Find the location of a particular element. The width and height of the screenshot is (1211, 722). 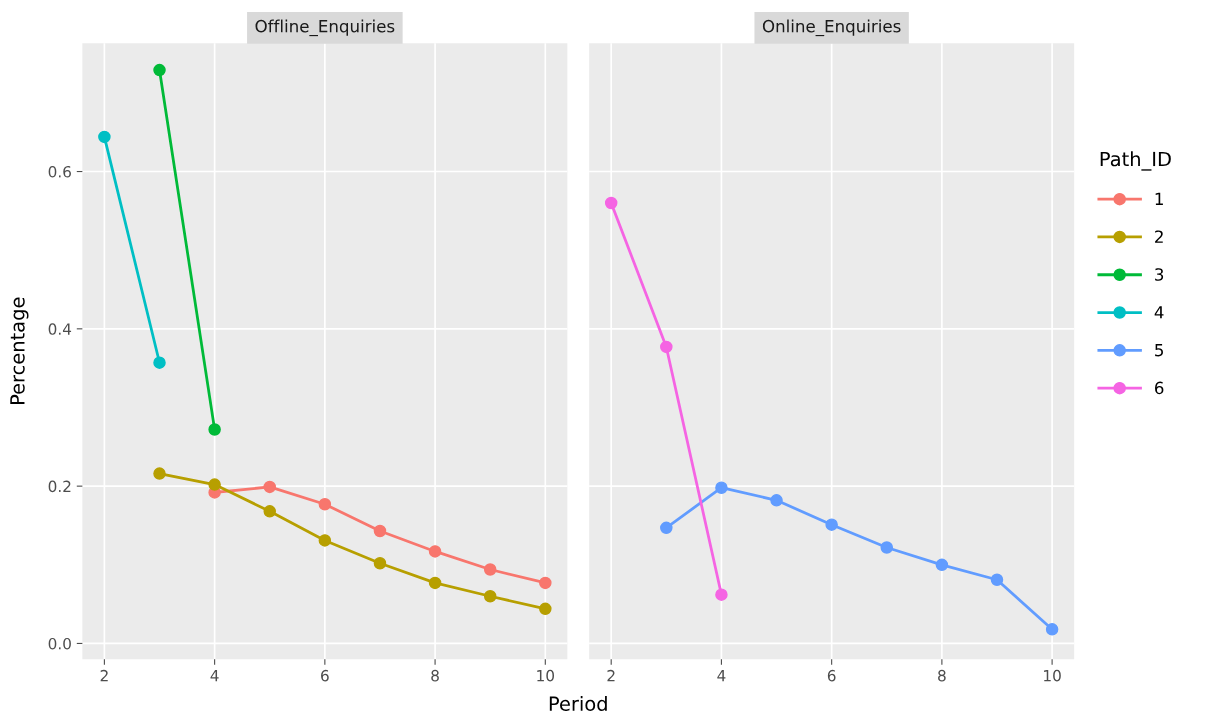

legend-label: 6 is located at coordinates (1159, 388).